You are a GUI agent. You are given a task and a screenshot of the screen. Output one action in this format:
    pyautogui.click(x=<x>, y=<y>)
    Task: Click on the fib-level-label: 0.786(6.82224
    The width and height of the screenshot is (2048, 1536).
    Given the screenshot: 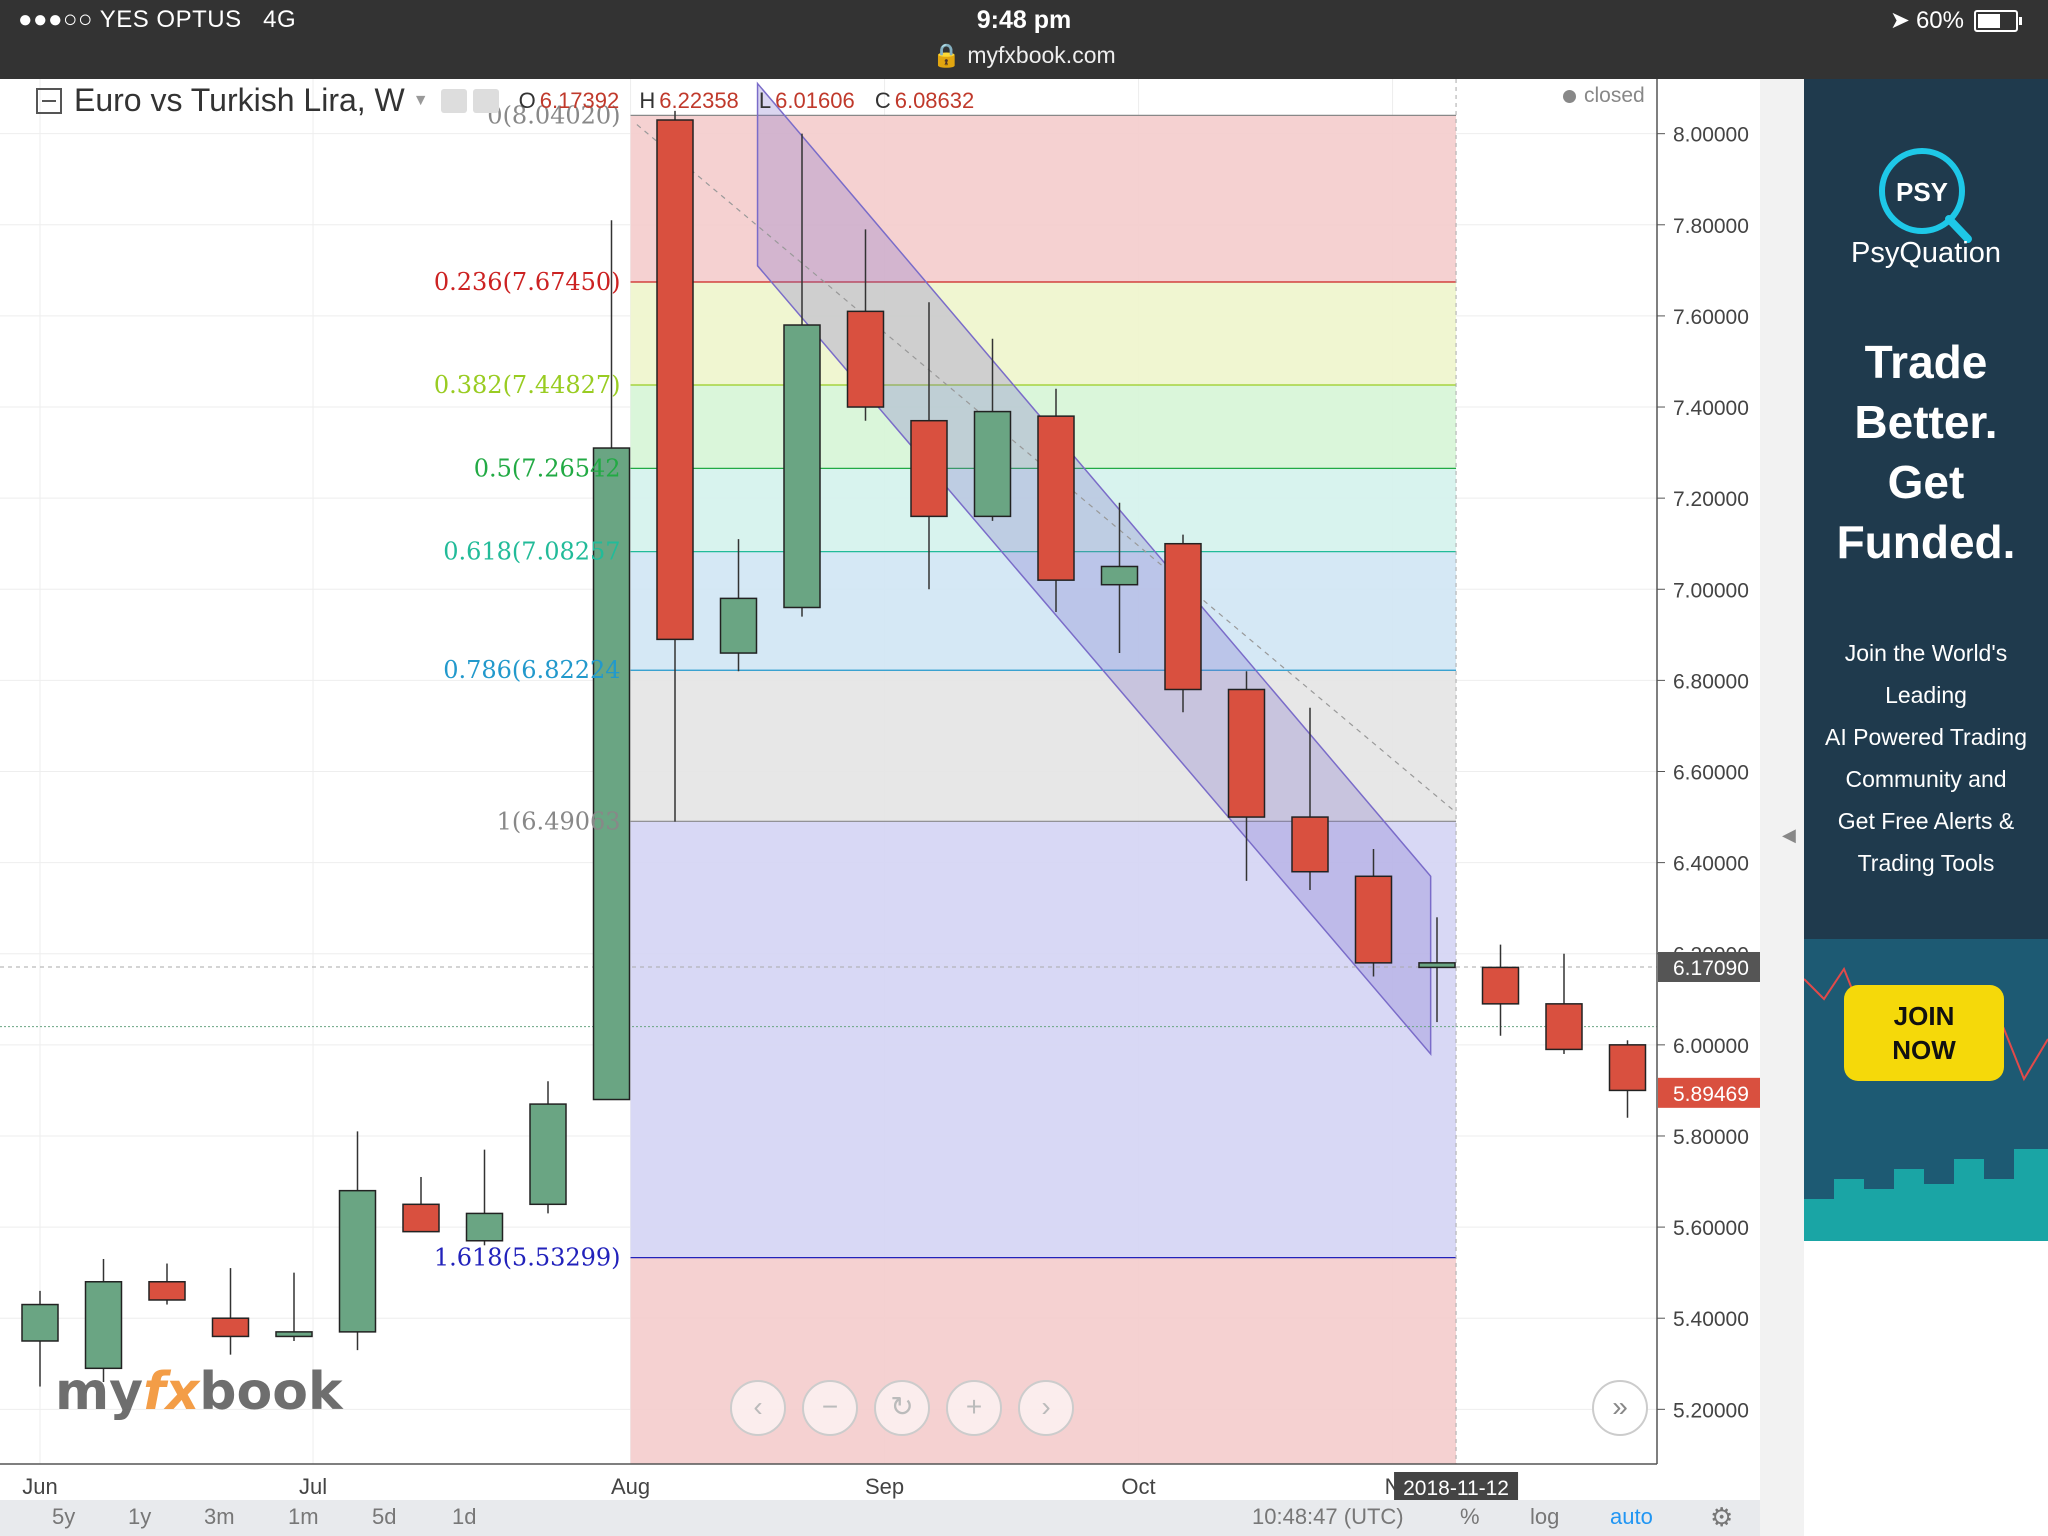 What is the action you would take?
    pyautogui.click(x=531, y=670)
    